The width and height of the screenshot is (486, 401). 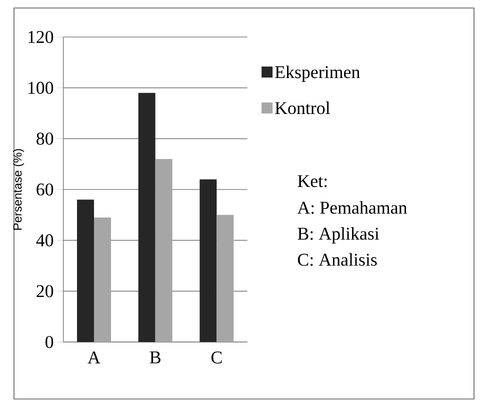 I want to click on y-tick-label: 100, so click(x=41, y=88).